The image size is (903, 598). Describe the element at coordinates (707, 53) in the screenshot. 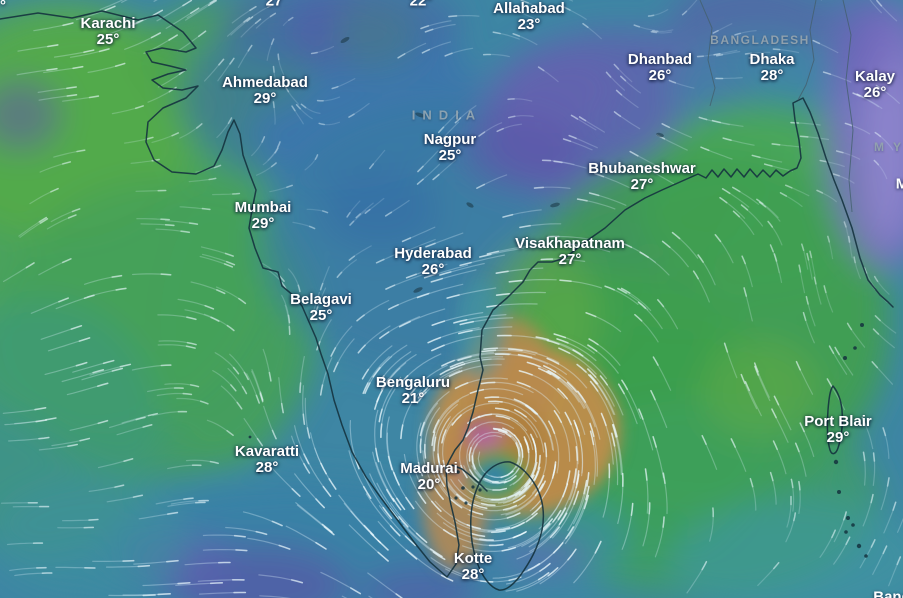

I see `border-bangladesh-west` at that location.